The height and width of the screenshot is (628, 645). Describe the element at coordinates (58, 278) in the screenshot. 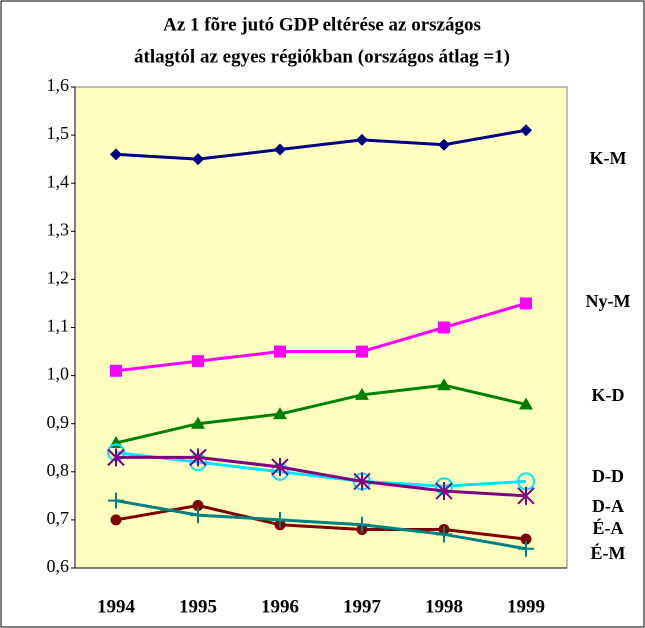

I see `y-tick-label: 1,2` at that location.